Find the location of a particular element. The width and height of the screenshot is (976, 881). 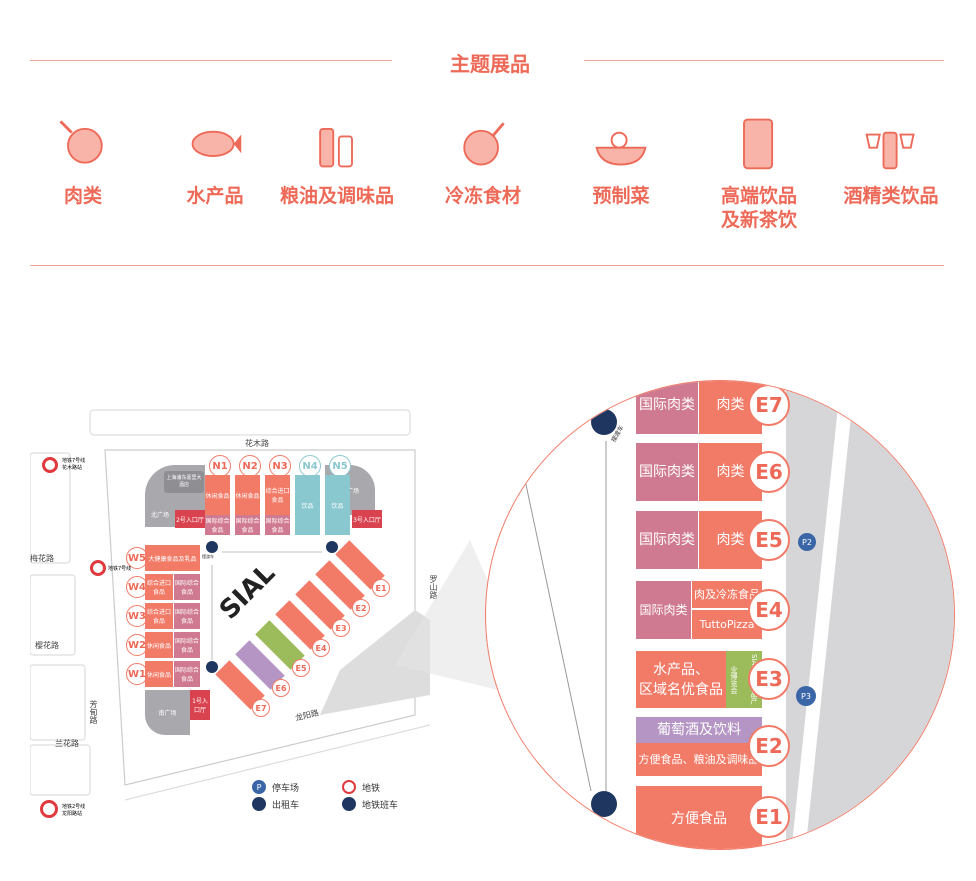

road-label-west3: 兰花路 is located at coordinates (67, 743).